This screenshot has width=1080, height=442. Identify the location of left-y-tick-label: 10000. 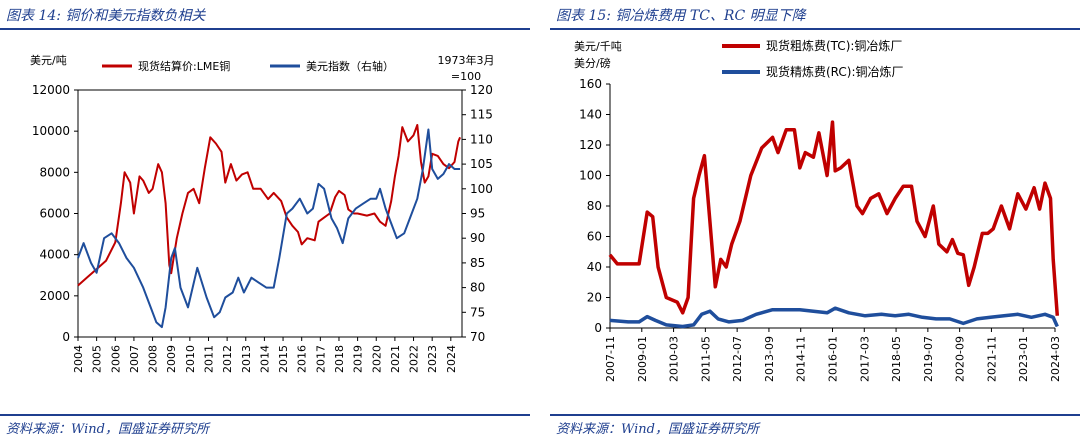
(51, 131).